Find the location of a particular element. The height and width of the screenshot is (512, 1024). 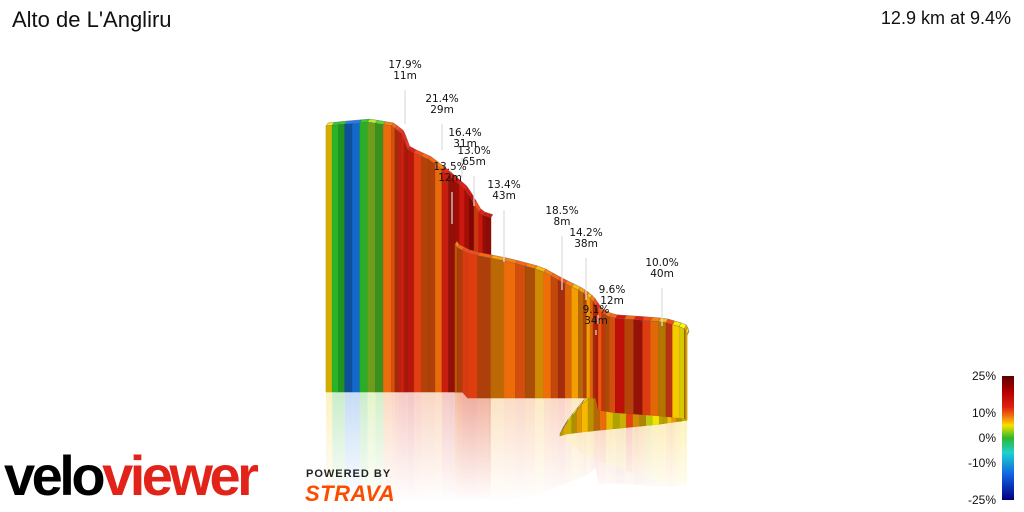

annotation-grade: 10.0% is located at coordinates (661, 263).